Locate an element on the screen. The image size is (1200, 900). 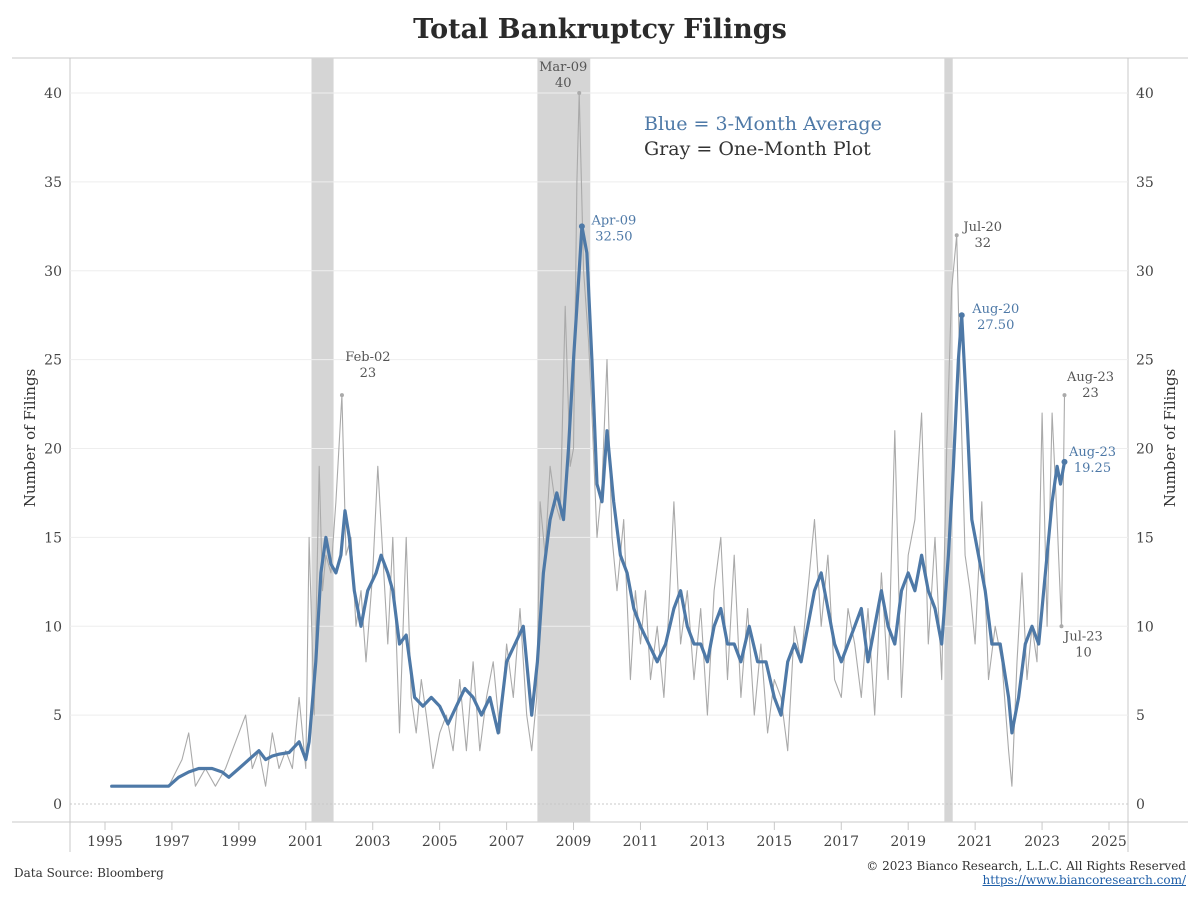
annotation-label-7: Jul-23 is located at coordinates (1082, 636).